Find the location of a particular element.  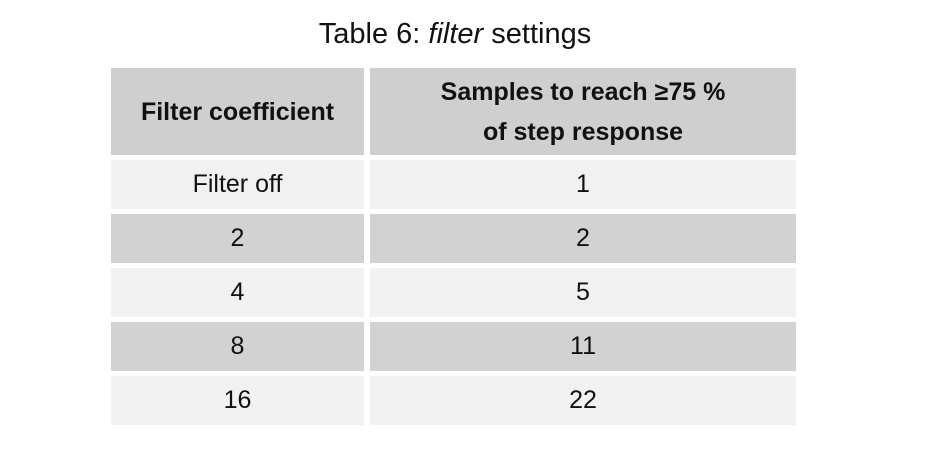

table-cell-coefficient: 2 is located at coordinates (237, 238).